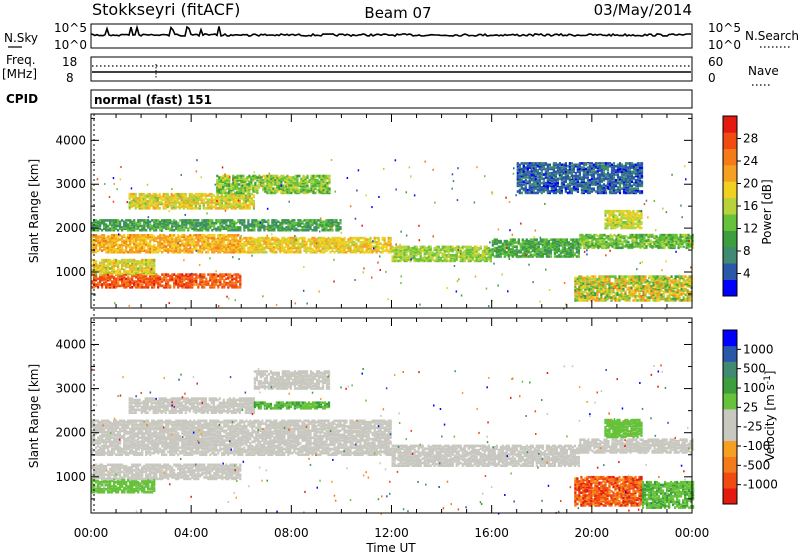 The image size is (800, 554). What do you see at coordinates (760, 485) in the screenshot?
I see `colorbar-tick-label: -1000` at bounding box center [760, 485].